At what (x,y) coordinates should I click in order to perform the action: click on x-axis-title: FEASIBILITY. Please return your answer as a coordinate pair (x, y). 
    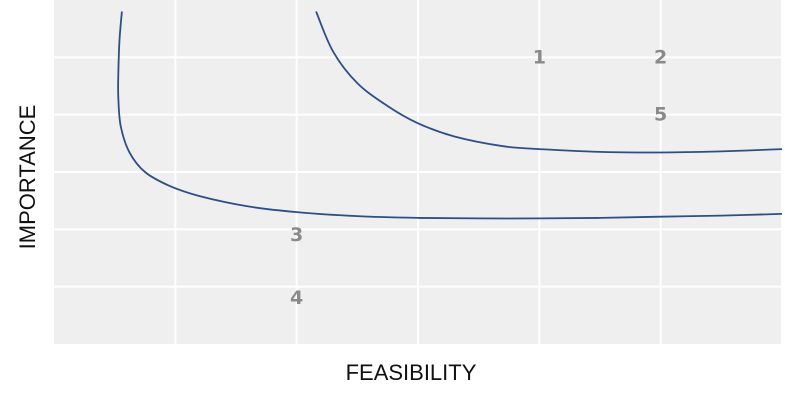
    Looking at the image, I should click on (411, 372).